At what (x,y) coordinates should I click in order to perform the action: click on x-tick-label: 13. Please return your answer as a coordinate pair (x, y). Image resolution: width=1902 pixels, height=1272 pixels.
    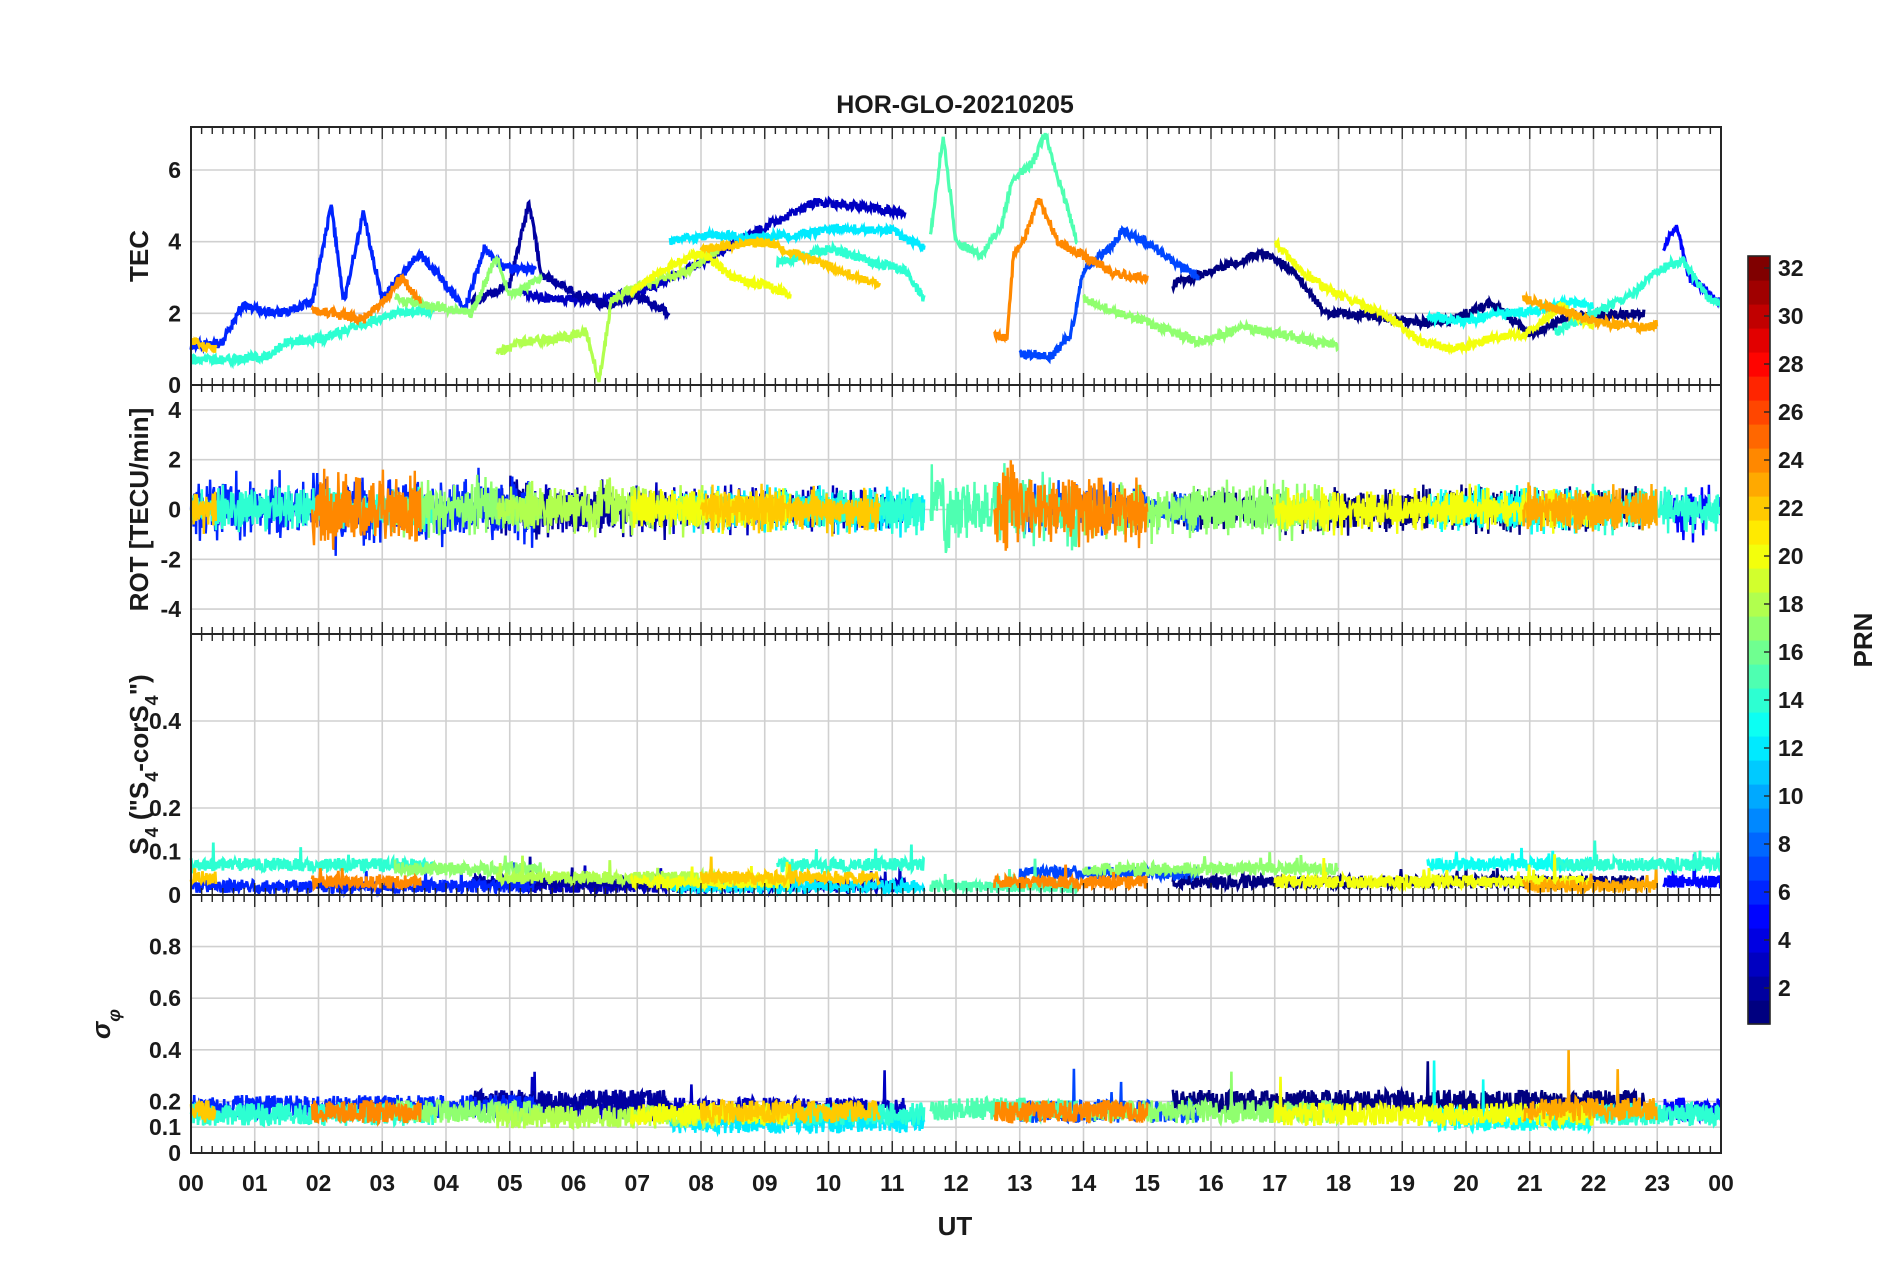
    Looking at the image, I should click on (1020, 1183).